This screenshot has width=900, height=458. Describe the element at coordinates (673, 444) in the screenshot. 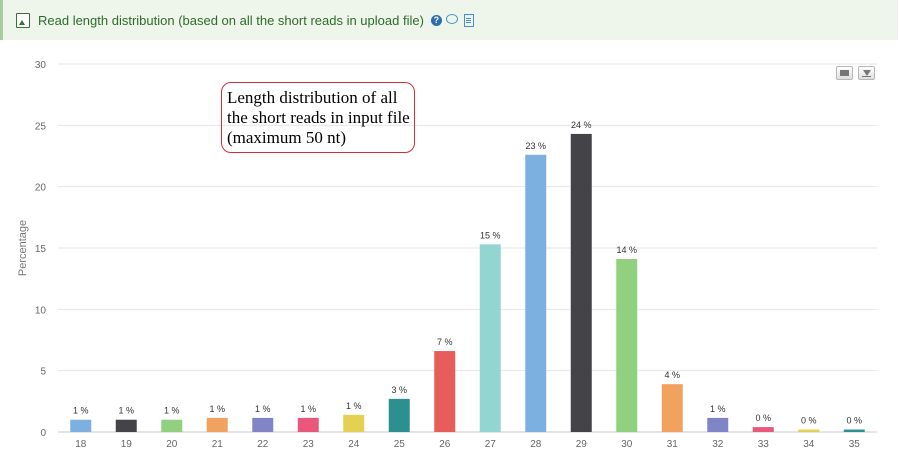

I see `x-tick-label: 31` at that location.